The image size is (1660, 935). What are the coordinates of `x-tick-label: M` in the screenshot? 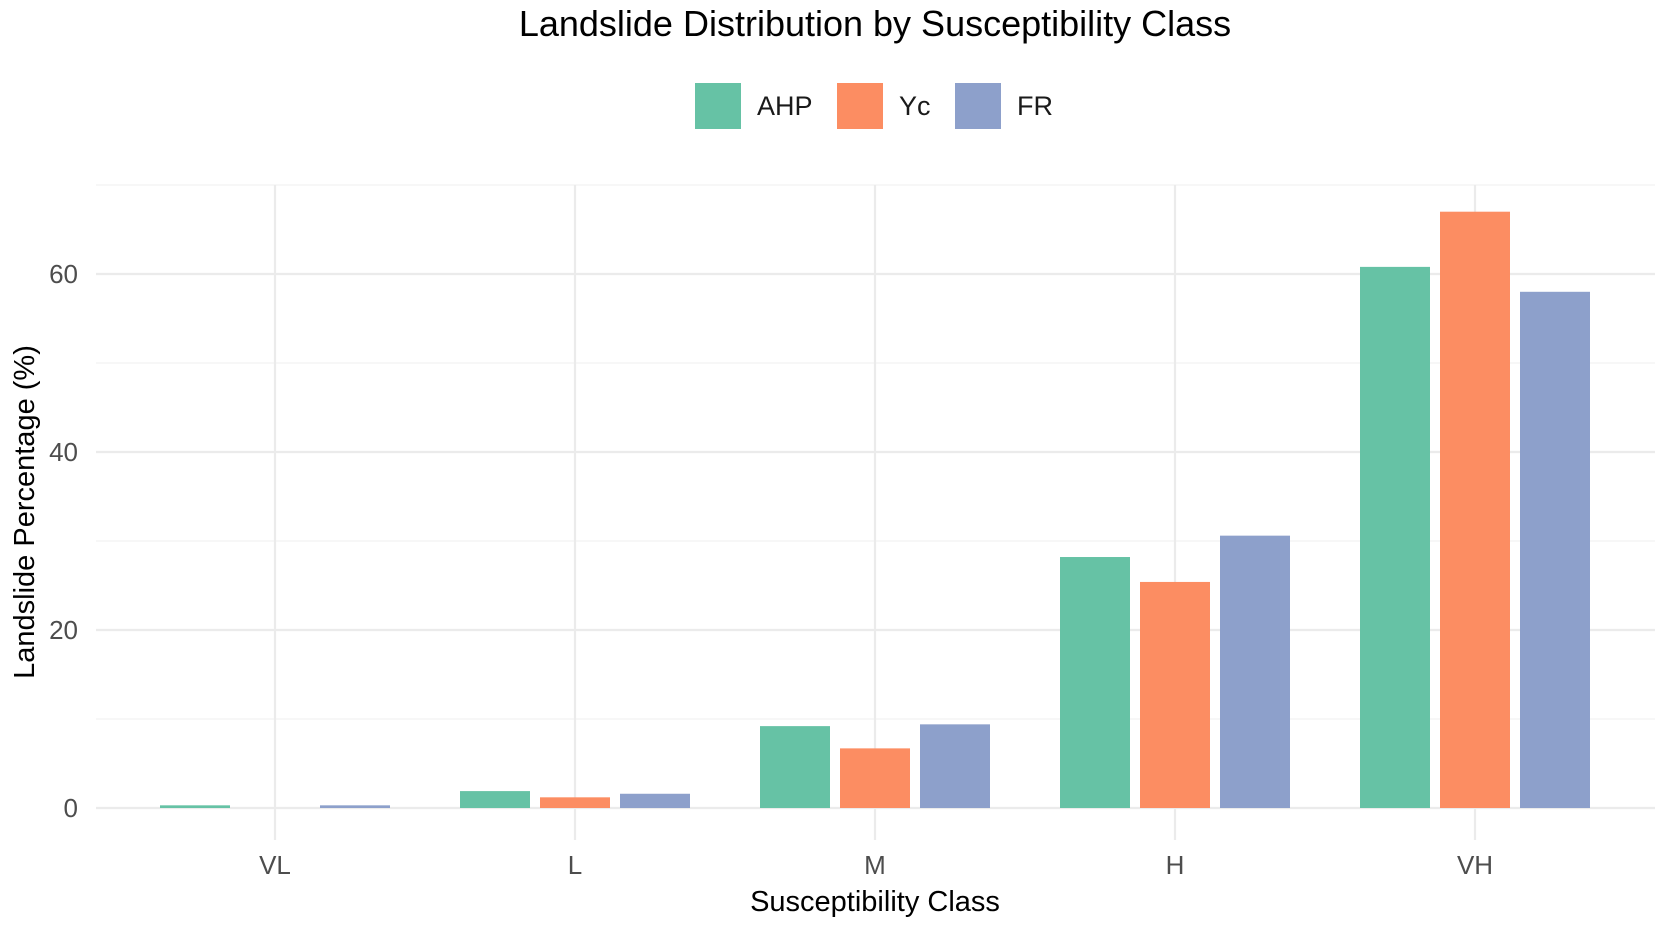 It's located at (875, 865).